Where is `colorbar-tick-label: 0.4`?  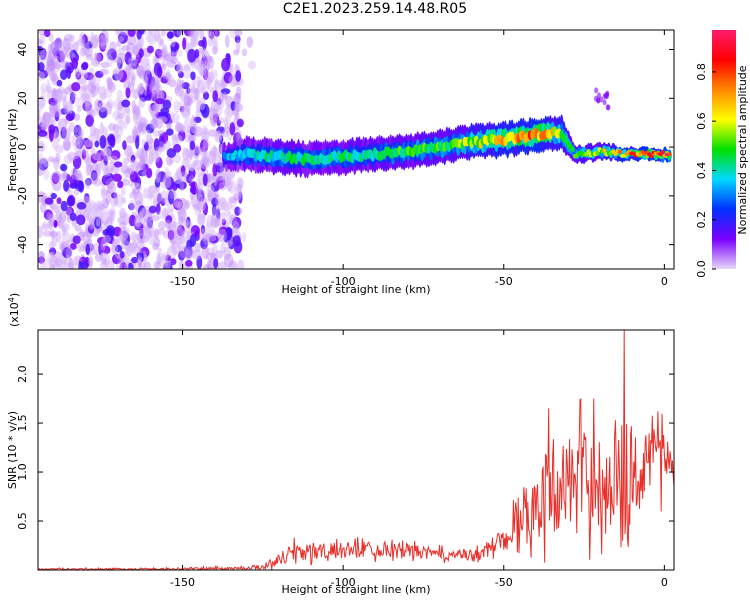
colorbar-tick-label: 0.4 is located at coordinates (701, 171).